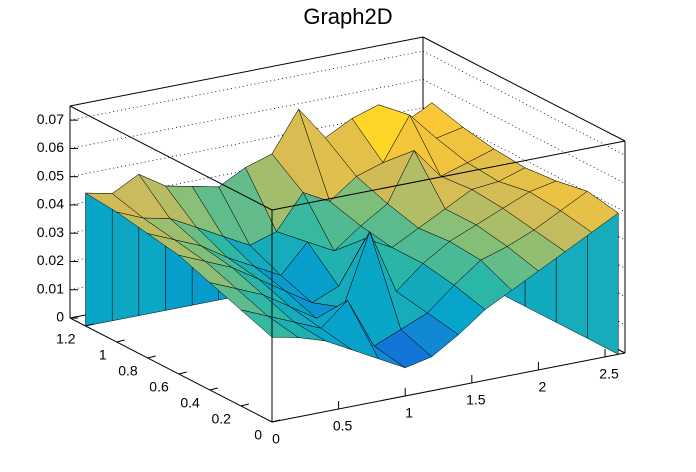  What do you see at coordinates (171, 370) in the screenshot?
I see `y-axis` at bounding box center [171, 370].